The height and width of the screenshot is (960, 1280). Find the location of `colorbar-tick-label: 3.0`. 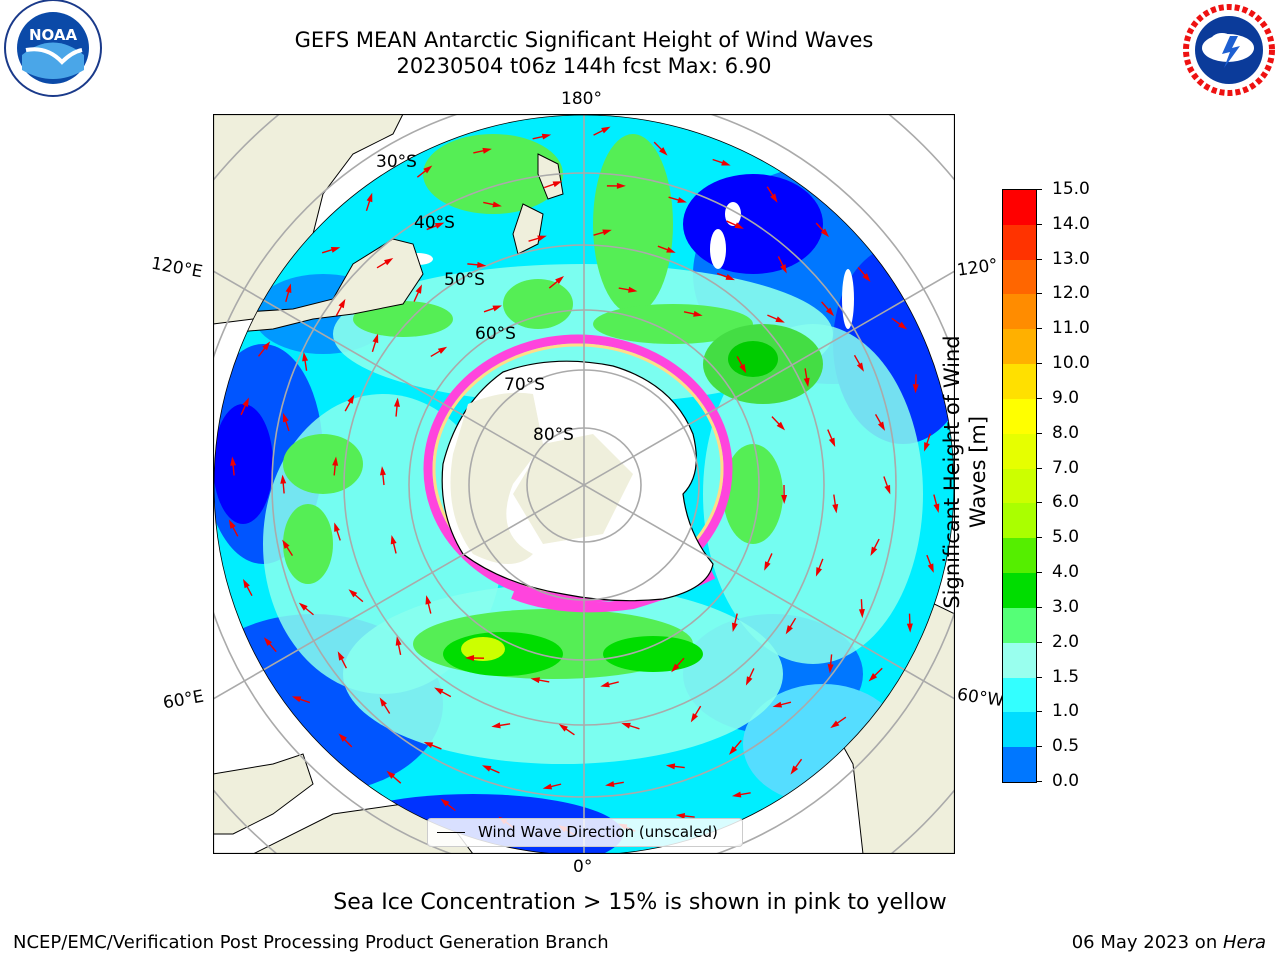

colorbar-tick-label: 3.0 is located at coordinates (1066, 606).